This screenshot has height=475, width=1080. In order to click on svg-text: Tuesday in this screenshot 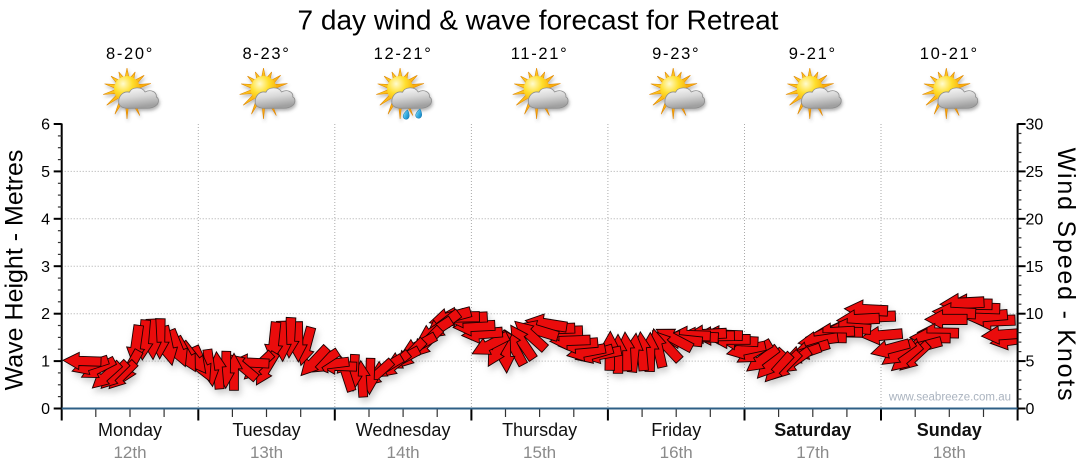, I will do `click(266, 430)`.